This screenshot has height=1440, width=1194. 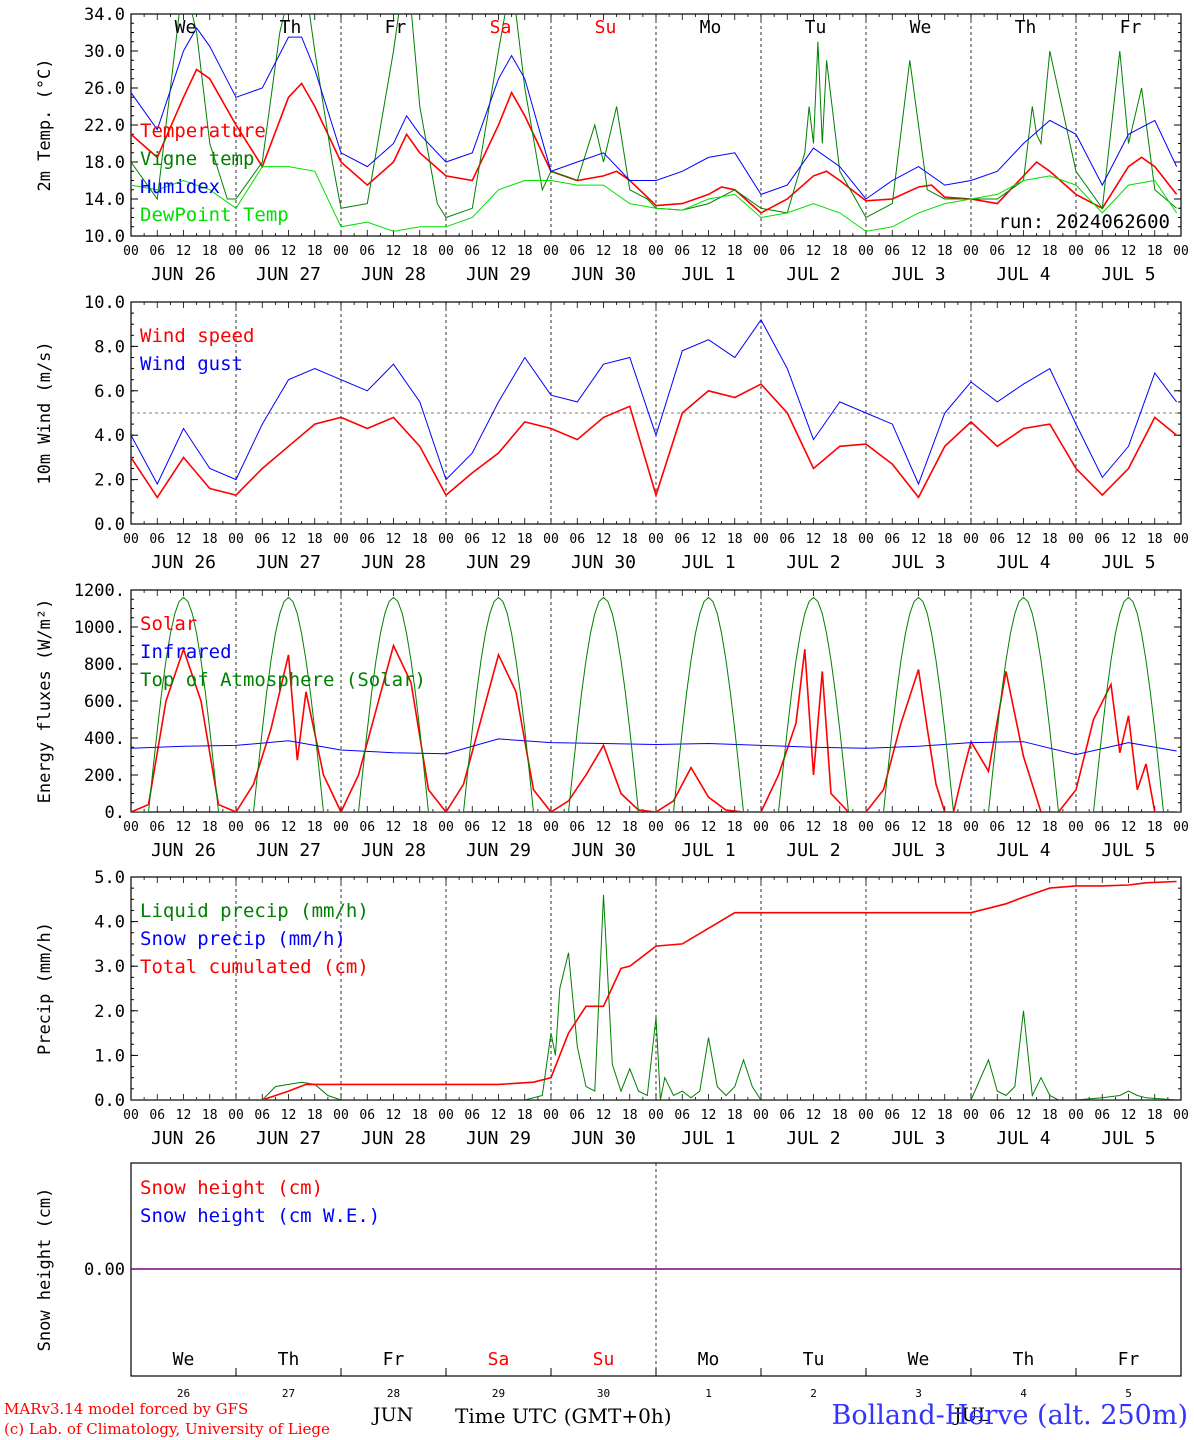 I want to click on date-label: JUN 28, so click(x=393, y=850).